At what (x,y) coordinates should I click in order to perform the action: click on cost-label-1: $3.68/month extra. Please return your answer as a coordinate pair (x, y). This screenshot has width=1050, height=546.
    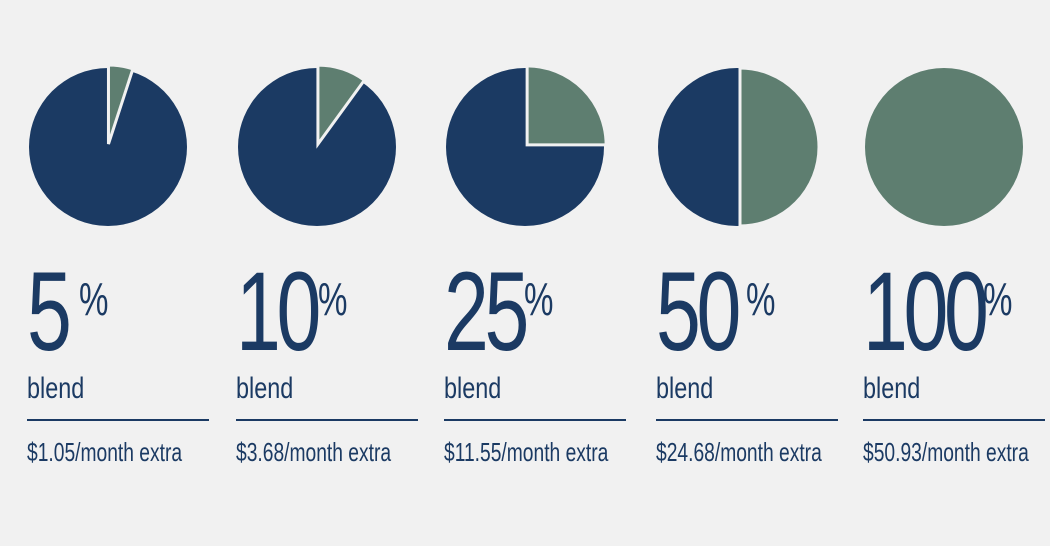
    Looking at the image, I should click on (314, 452).